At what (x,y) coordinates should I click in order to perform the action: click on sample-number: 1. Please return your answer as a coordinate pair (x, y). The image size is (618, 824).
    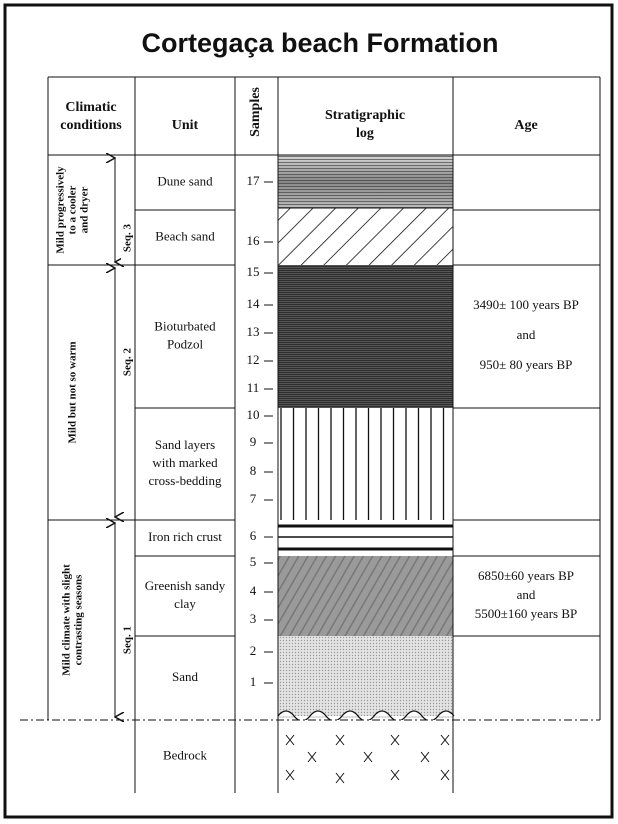
    Looking at the image, I should click on (253, 681).